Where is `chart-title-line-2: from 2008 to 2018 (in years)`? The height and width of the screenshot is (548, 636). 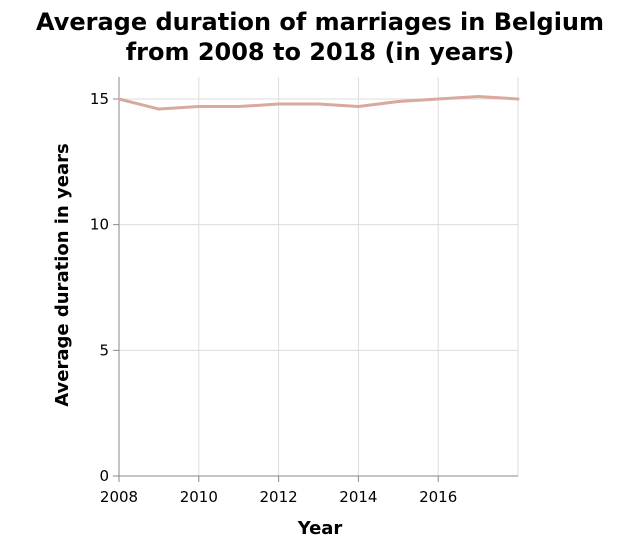 chart-title-line-2: from 2008 to 2018 (in years) is located at coordinates (320, 52).